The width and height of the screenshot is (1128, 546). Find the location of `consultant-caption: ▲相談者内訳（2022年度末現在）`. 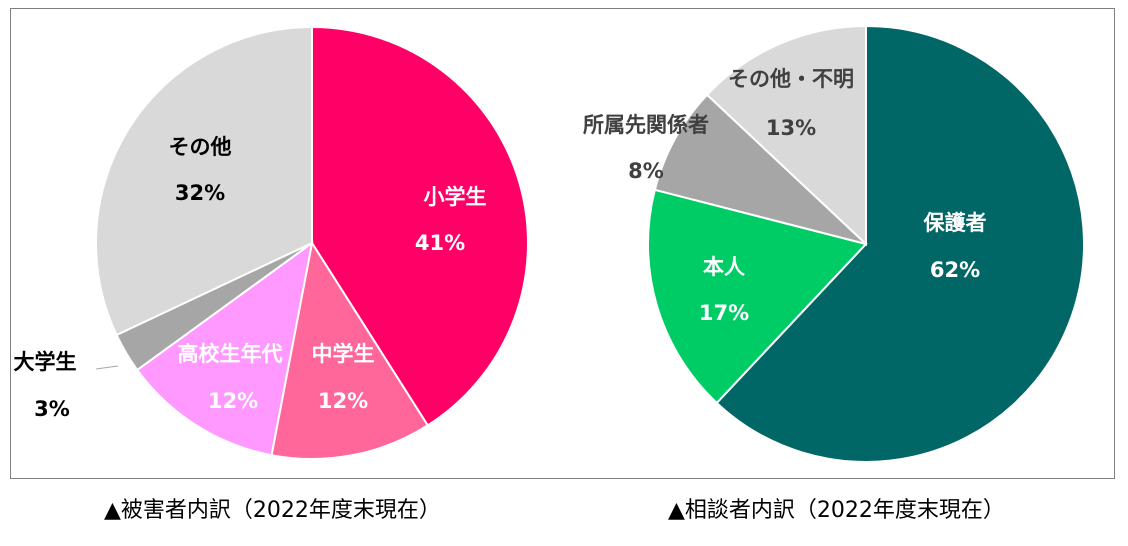

consultant-caption: ▲相談者内訳（2022年度末現在） is located at coordinates (836, 510).